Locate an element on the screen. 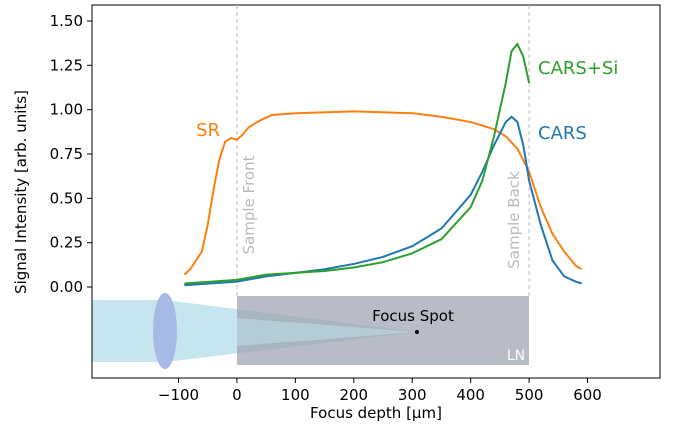 This screenshot has width=673, height=439. x-tick-label: 500 is located at coordinates (529, 395).